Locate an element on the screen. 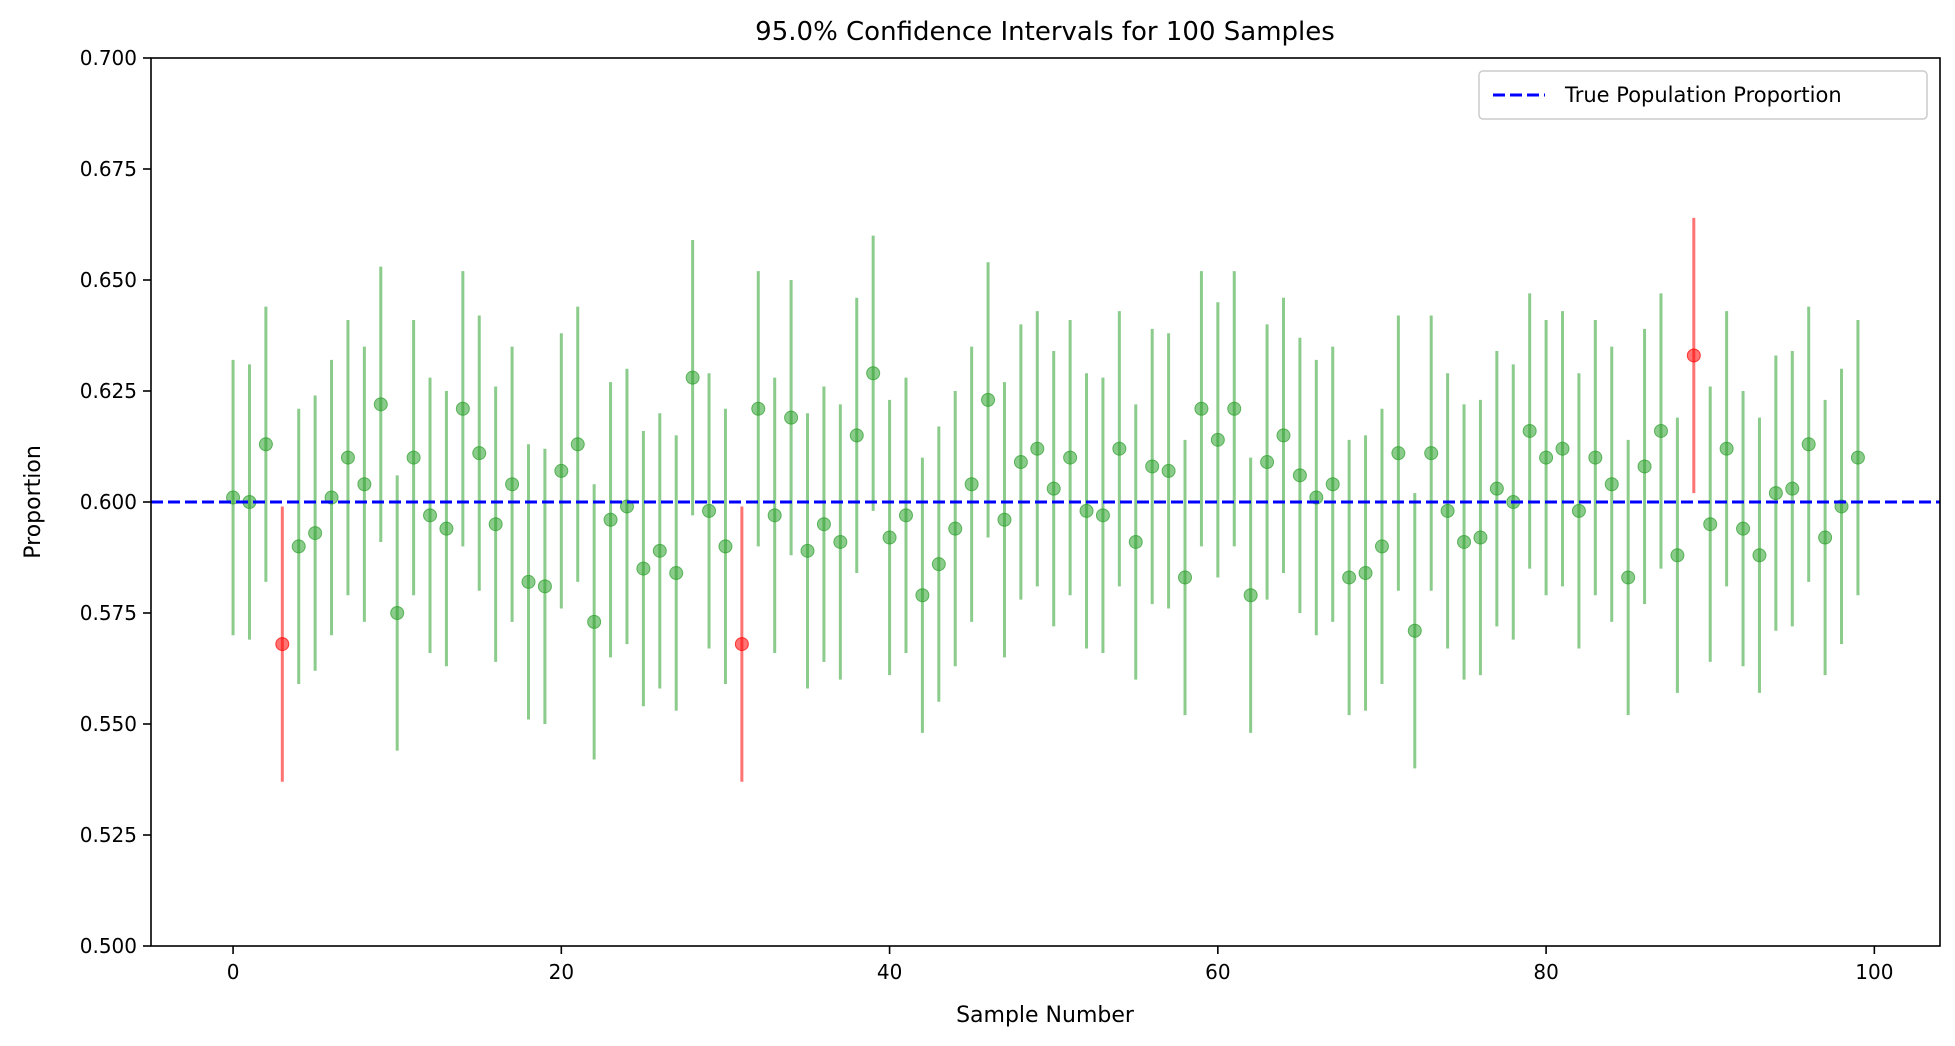 The width and height of the screenshot is (1955, 1046). legend: True Population Proportion is located at coordinates (1703, 95).